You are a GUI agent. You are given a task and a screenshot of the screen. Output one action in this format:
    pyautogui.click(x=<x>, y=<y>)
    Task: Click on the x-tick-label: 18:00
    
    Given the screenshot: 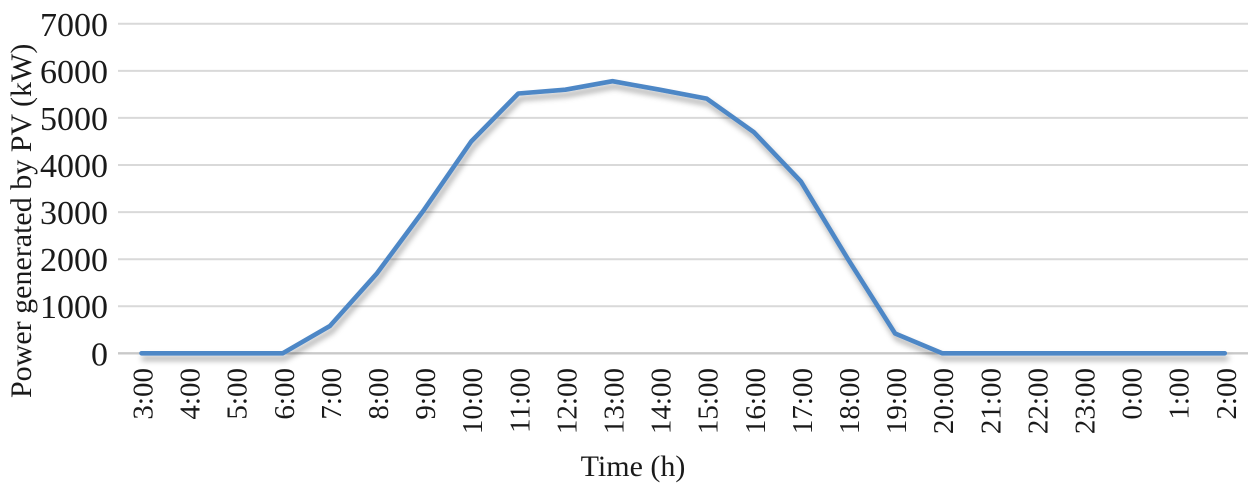 What is the action you would take?
    pyautogui.click(x=850, y=401)
    